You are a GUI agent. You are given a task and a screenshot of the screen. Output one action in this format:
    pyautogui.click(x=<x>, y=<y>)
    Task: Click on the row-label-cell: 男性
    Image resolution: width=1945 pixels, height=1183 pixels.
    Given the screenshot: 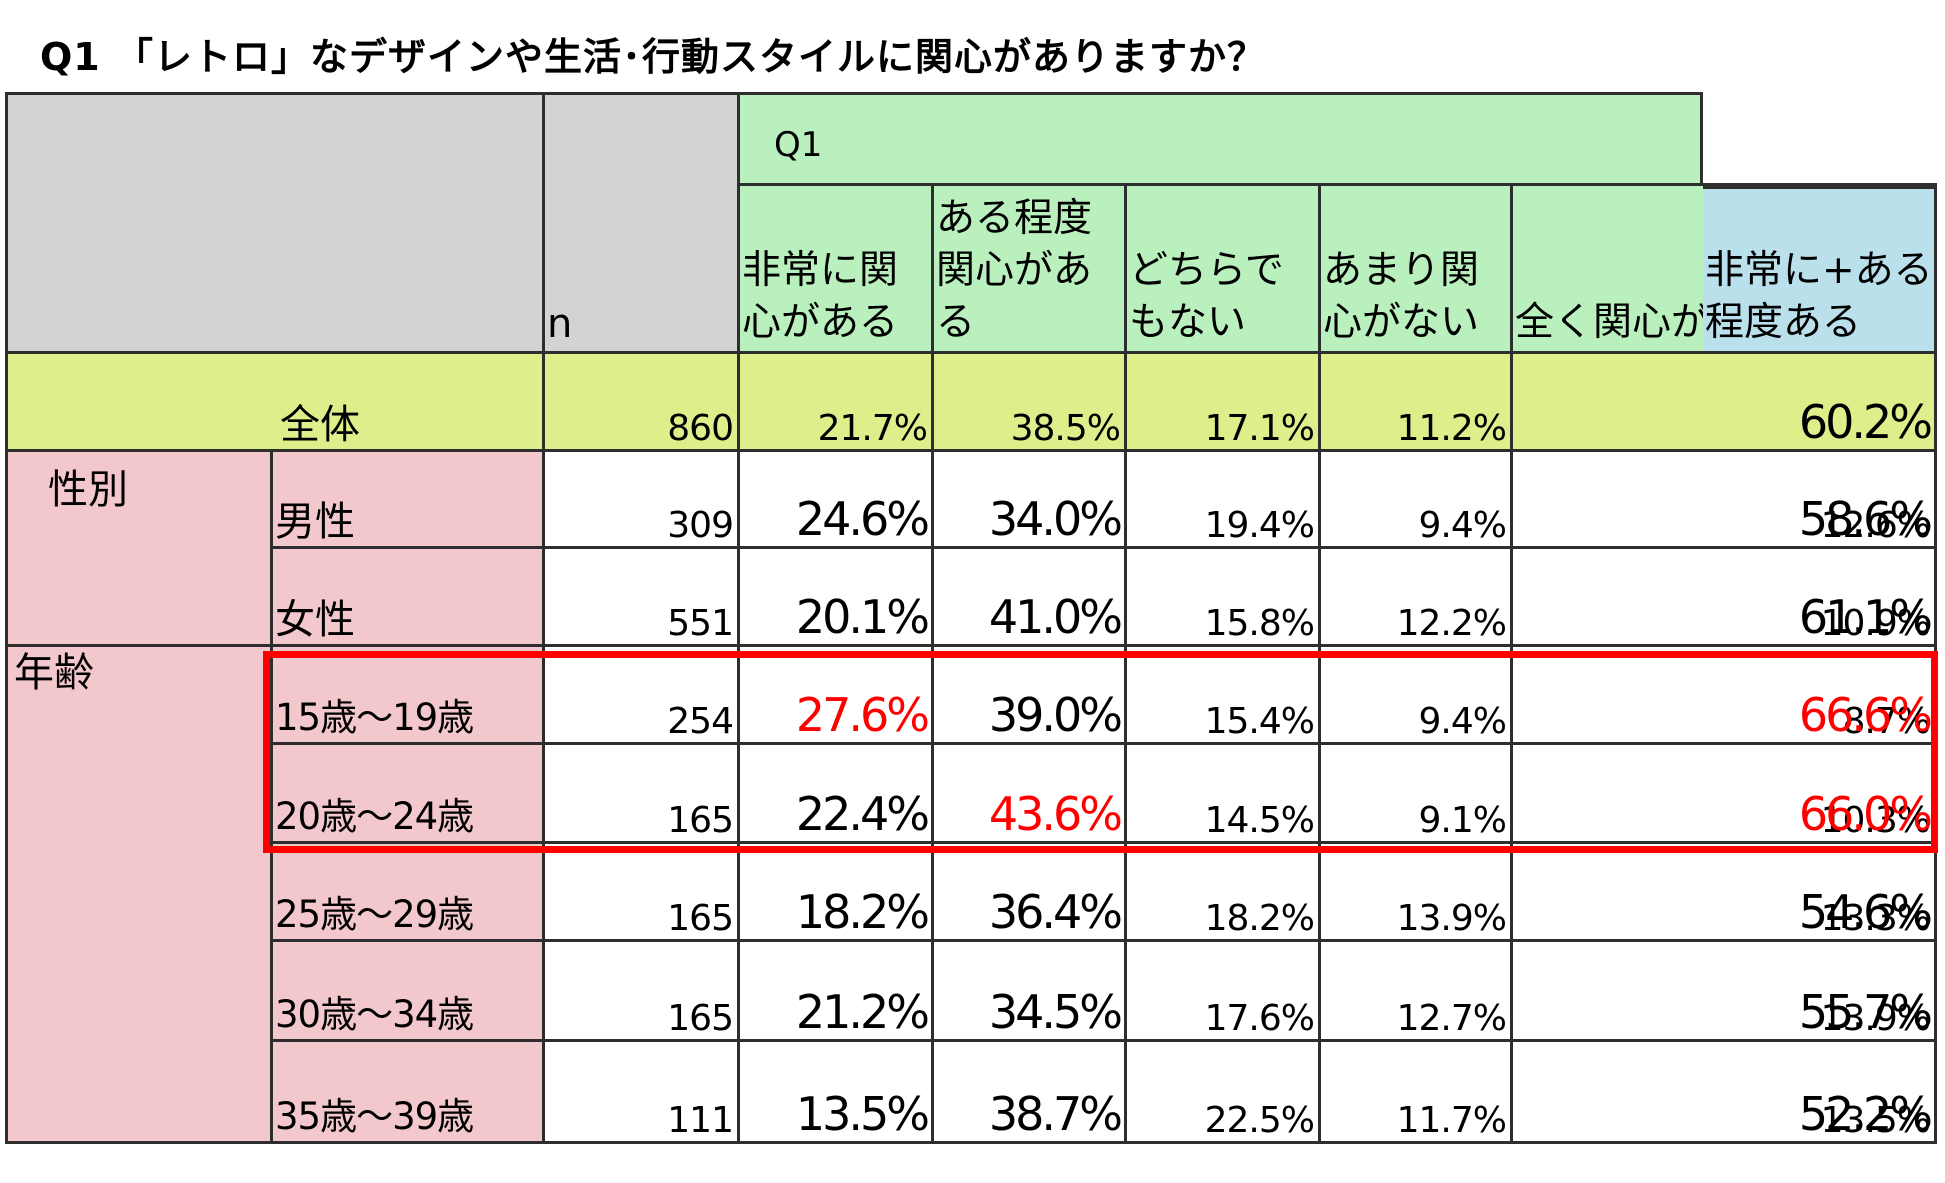 What is the action you would take?
    pyautogui.click(x=409, y=500)
    